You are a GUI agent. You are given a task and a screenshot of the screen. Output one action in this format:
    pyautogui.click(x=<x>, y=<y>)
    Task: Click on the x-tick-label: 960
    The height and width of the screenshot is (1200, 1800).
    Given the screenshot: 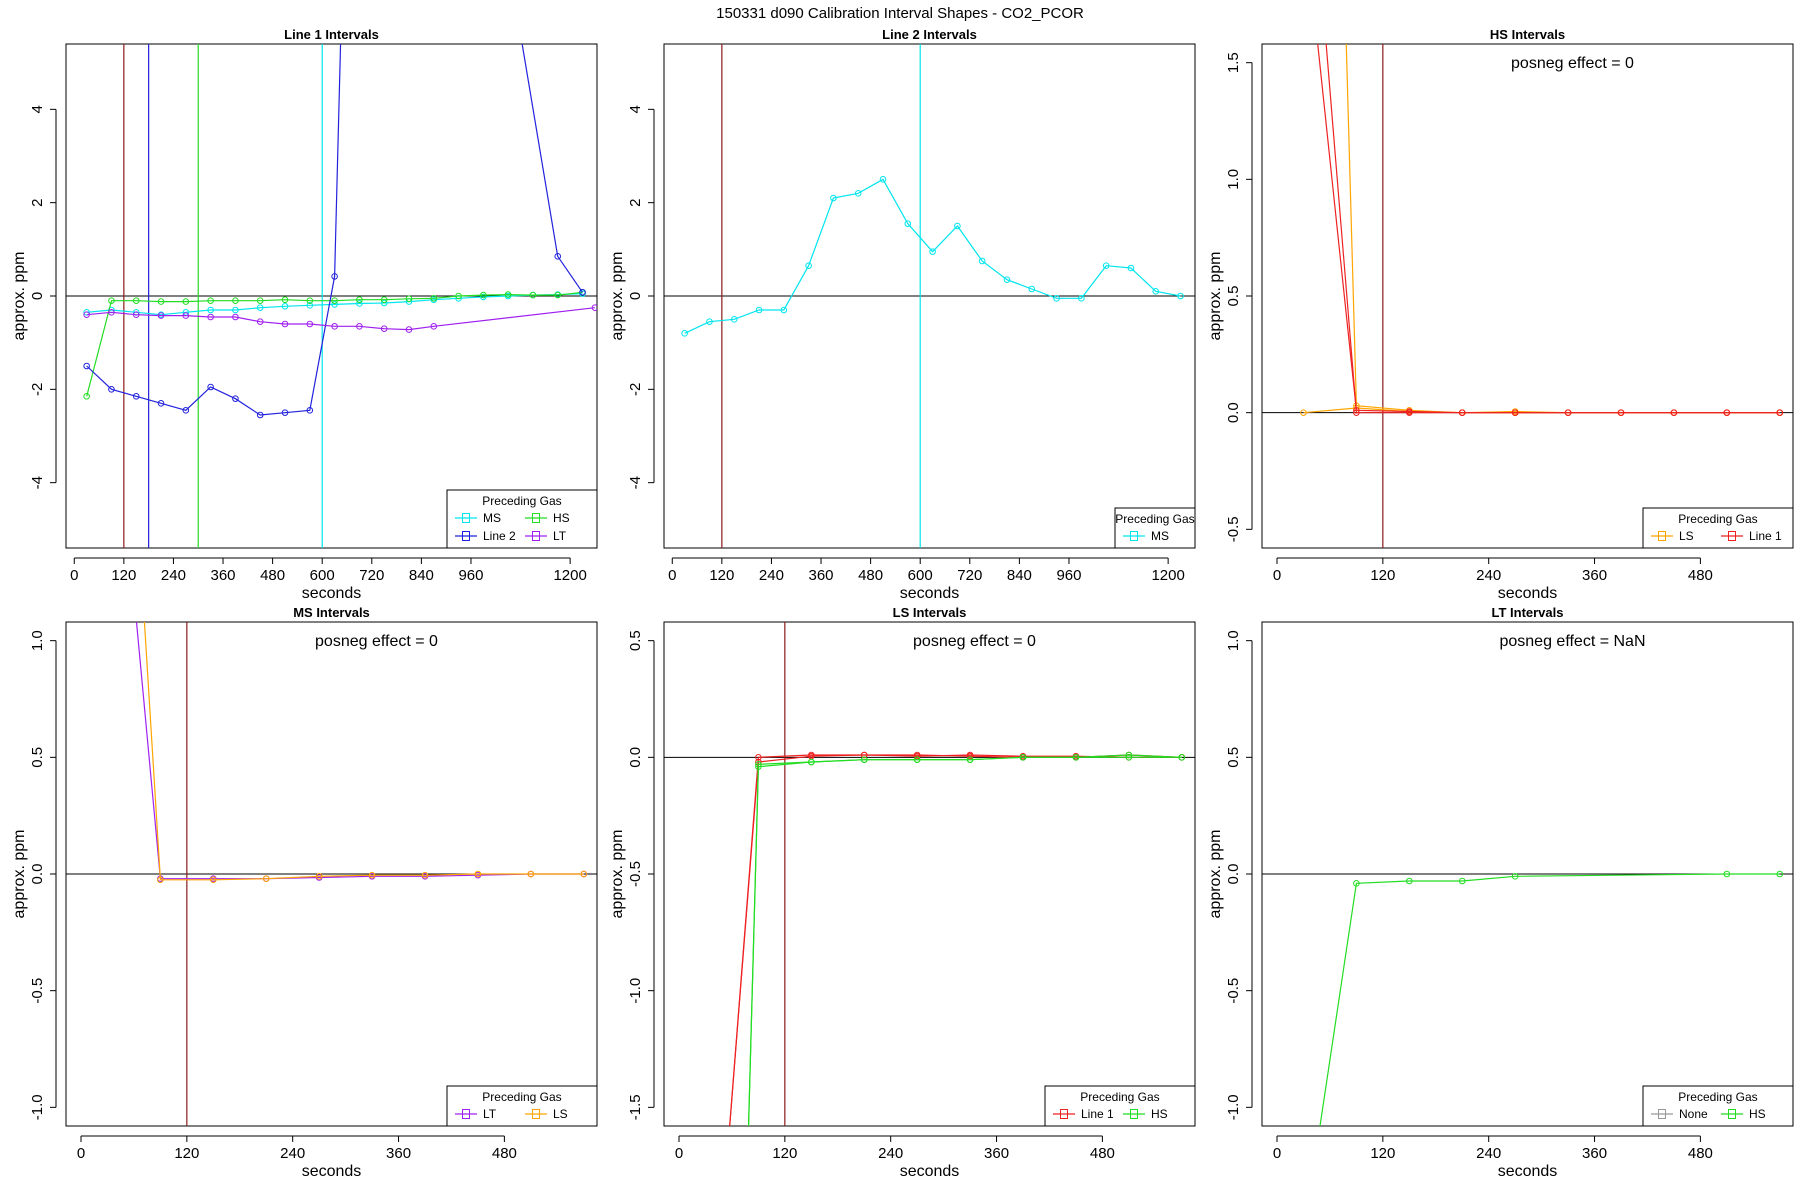 What is the action you would take?
    pyautogui.click(x=470, y=575)
    